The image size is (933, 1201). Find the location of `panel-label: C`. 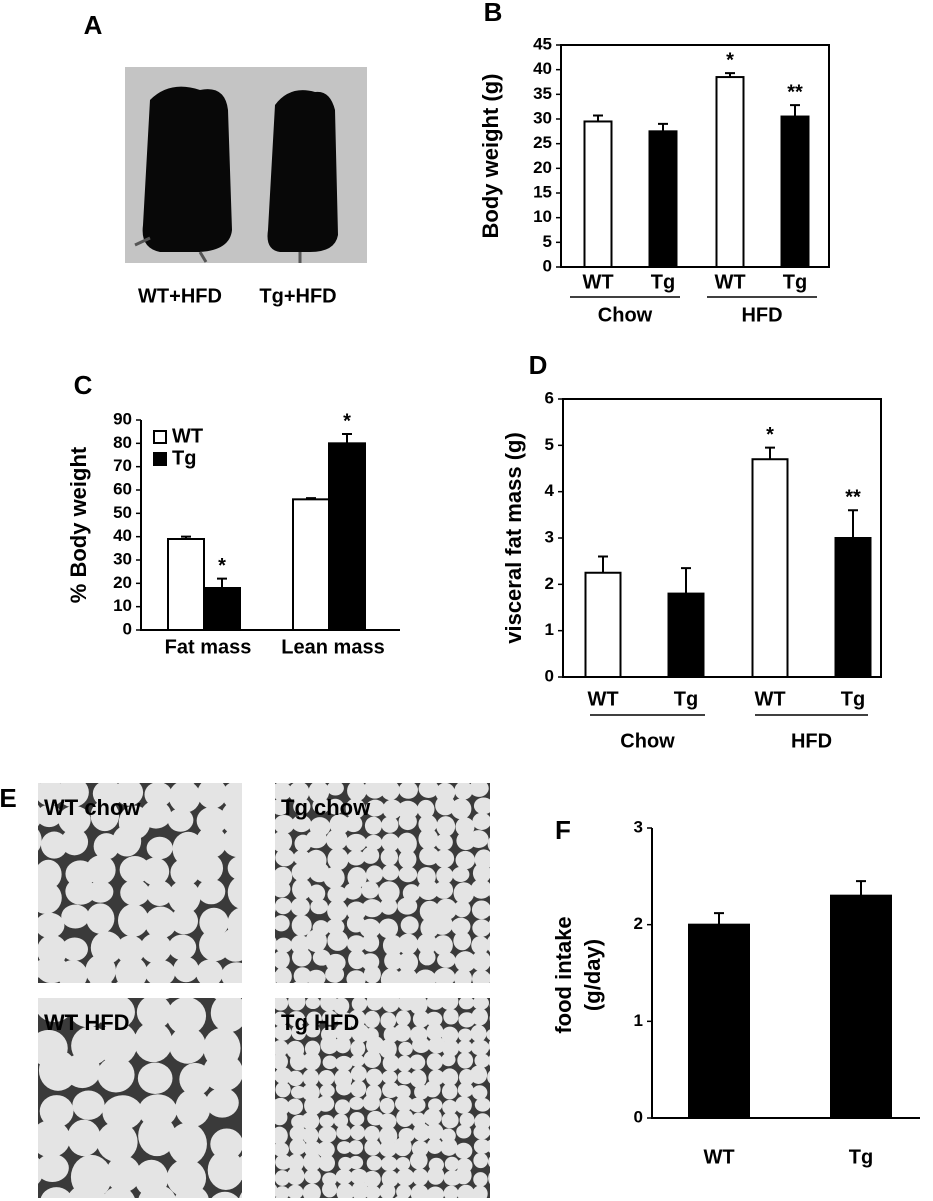

panel-label: C is located at coordinates (83, 385).